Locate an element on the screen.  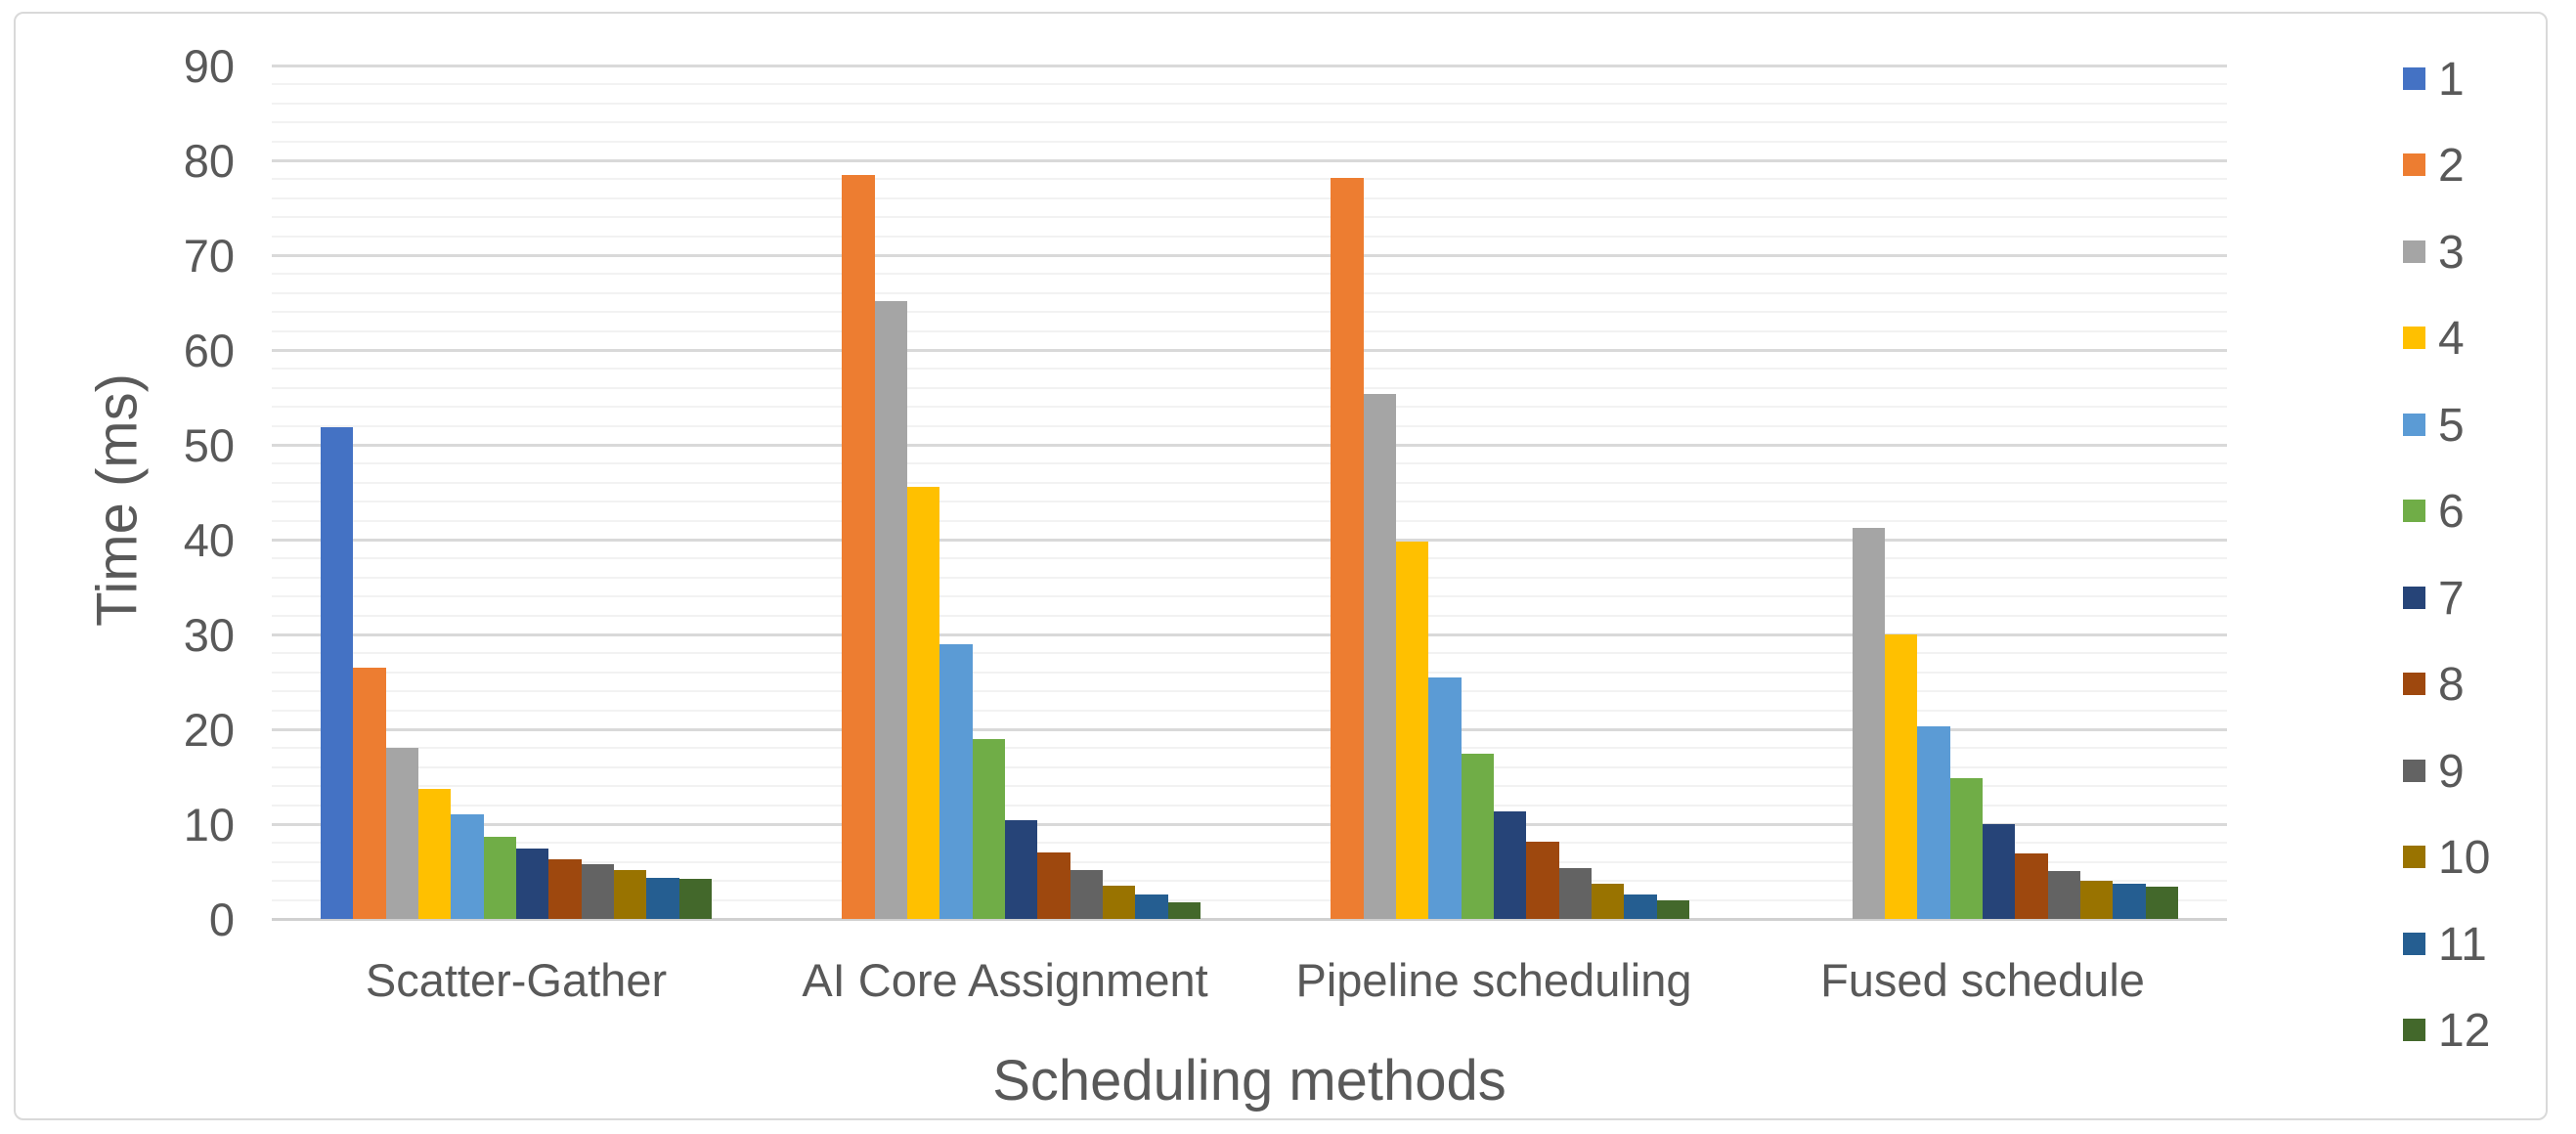
legend-label: 10 is located at coordinates (2464, 858).